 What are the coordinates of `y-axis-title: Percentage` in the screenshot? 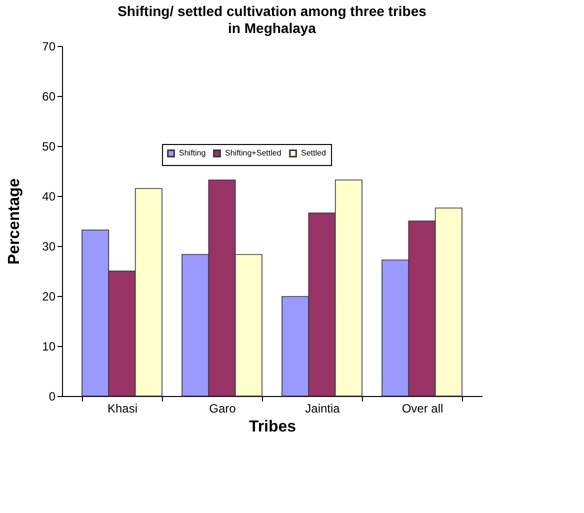 It's located at (15, 221).